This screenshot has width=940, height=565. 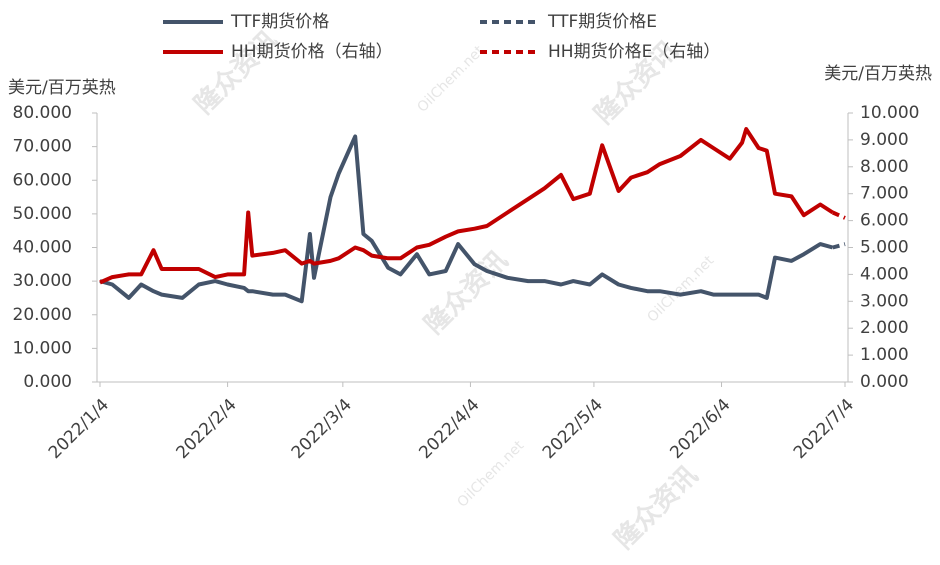 What do you see at coordinates (884, 301) in the screenshot?
I see `y2-tick-label: 3.000` at bounding box center [884, 301].